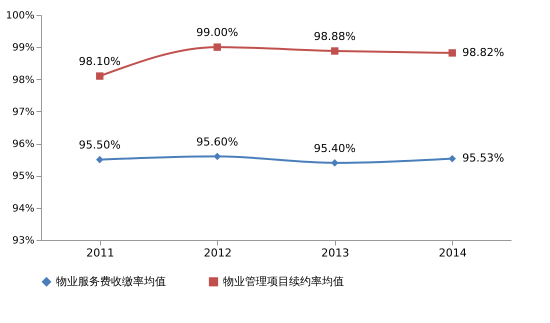 This screenshot has width=550, height=323. I want to click on data-label: 98.82%, so click(483, 52).